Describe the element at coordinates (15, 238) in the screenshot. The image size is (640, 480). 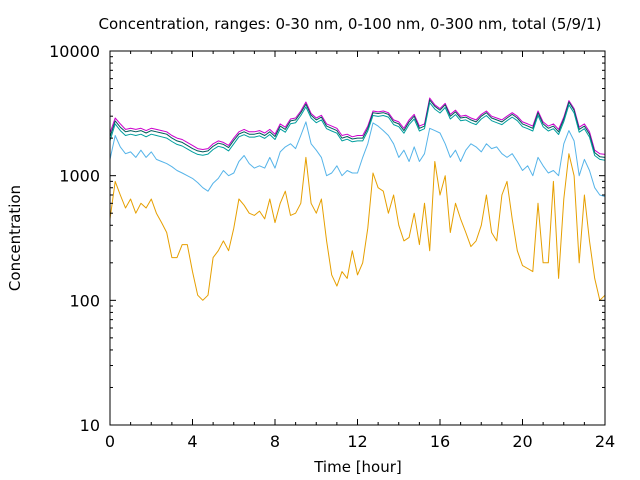
I see `y-axis-title: Concentration` at that location.